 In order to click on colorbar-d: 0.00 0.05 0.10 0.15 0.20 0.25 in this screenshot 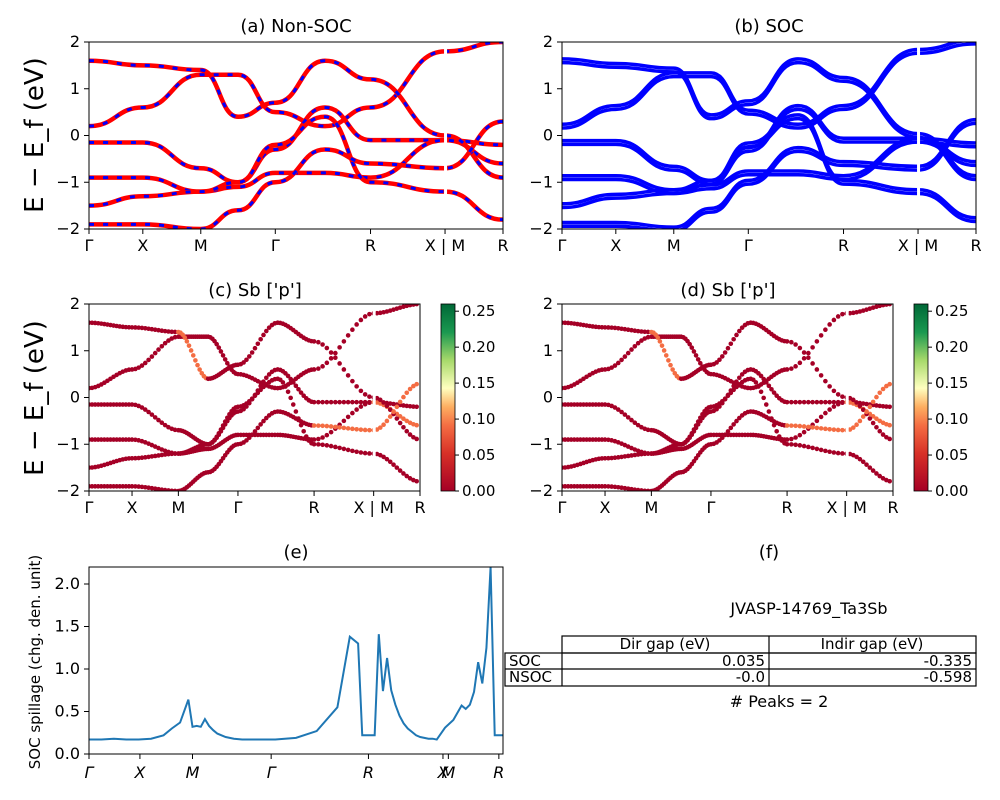, I will do `click(940, 401)`.